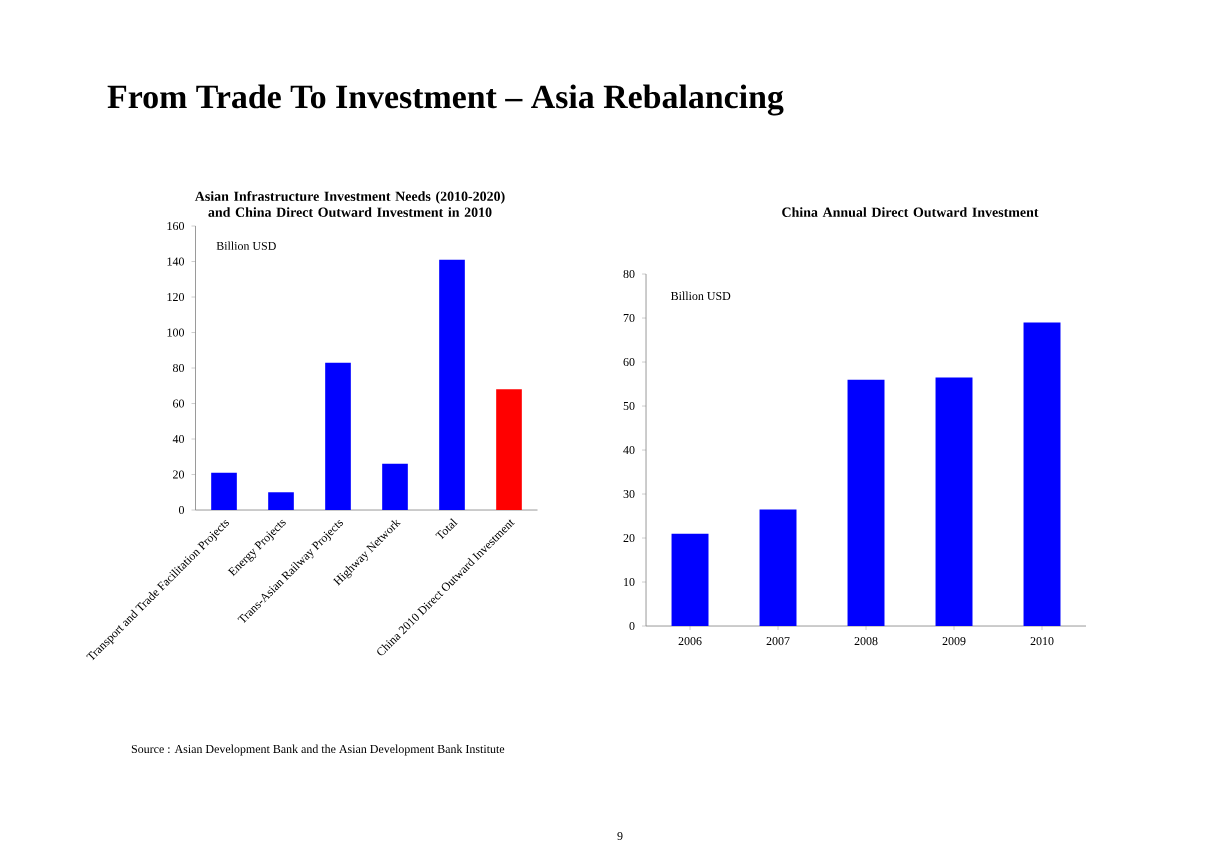  I want to click on text: From Trade To Investment – Asia Rebalancing, so click(445, 100).